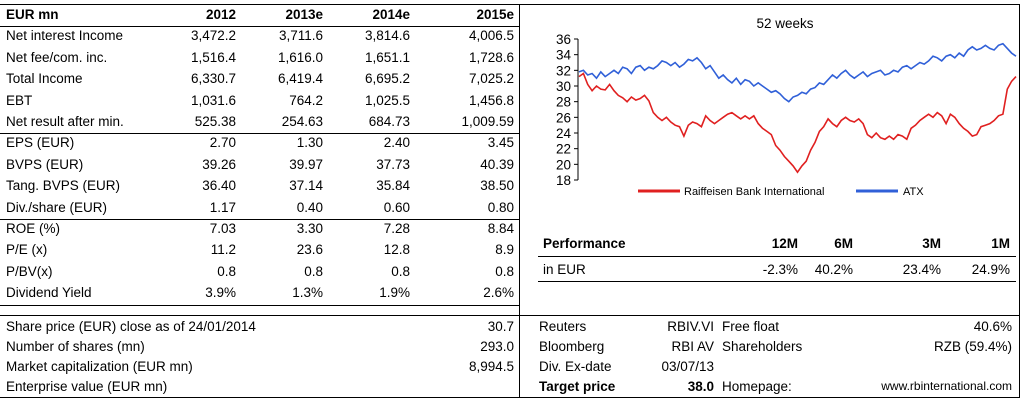 This screenshot has width=1024, height=403. I want to click on info-value-2: www.rbinternational.com, so click(946, 386).